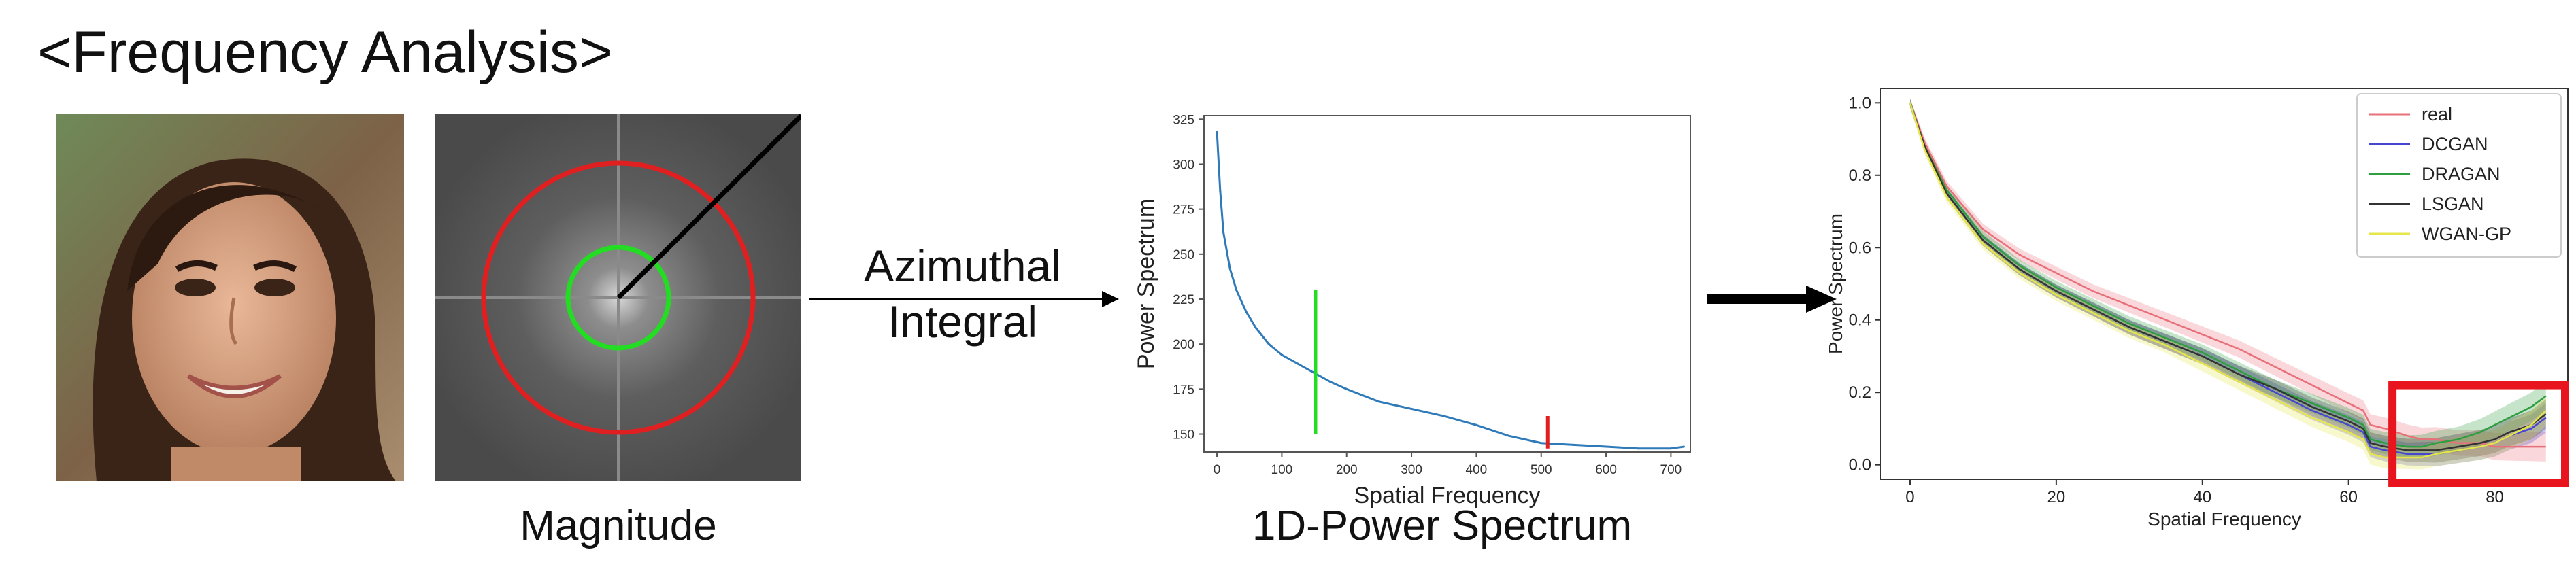  Describe the element at coordinates (1450, 290) in the screenshot. I see `spectrum-line` at that location.